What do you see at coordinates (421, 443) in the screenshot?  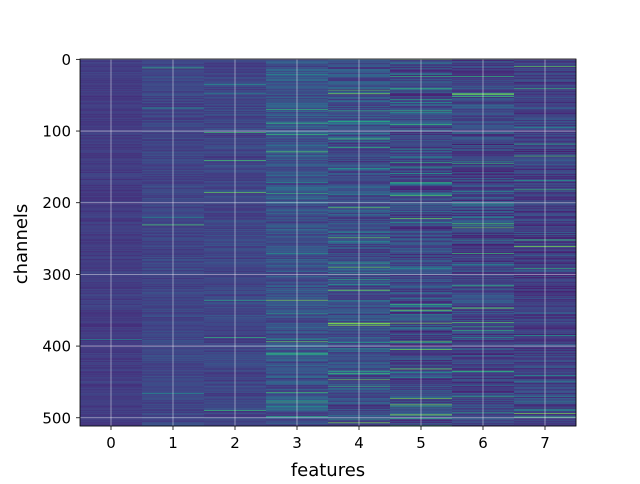 I see `x-tick-label: 5` at bounding box center [421, 443].